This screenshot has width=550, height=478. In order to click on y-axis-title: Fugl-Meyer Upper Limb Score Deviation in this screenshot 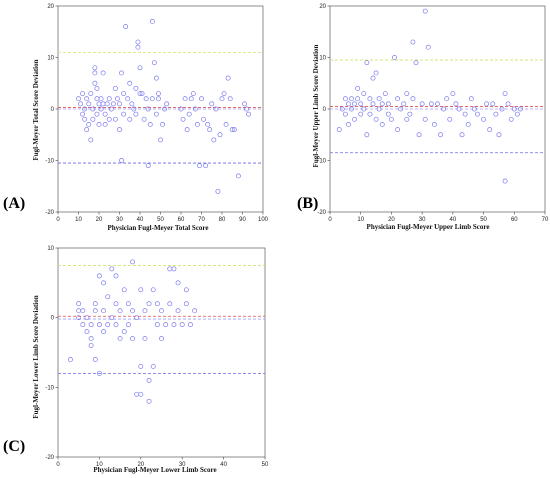, I will do `click(316, 105)`.